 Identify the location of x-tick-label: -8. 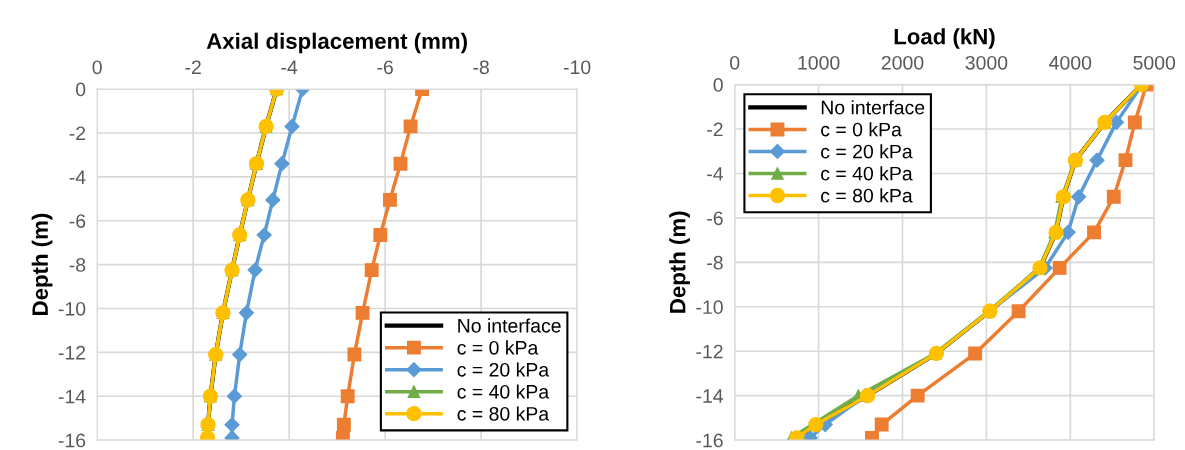
(481, 67).